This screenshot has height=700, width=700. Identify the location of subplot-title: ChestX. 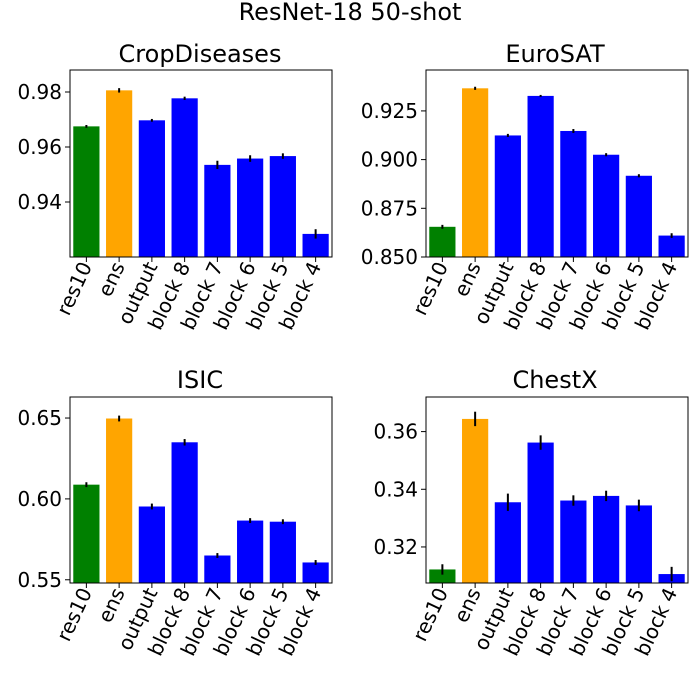
(554, 380).